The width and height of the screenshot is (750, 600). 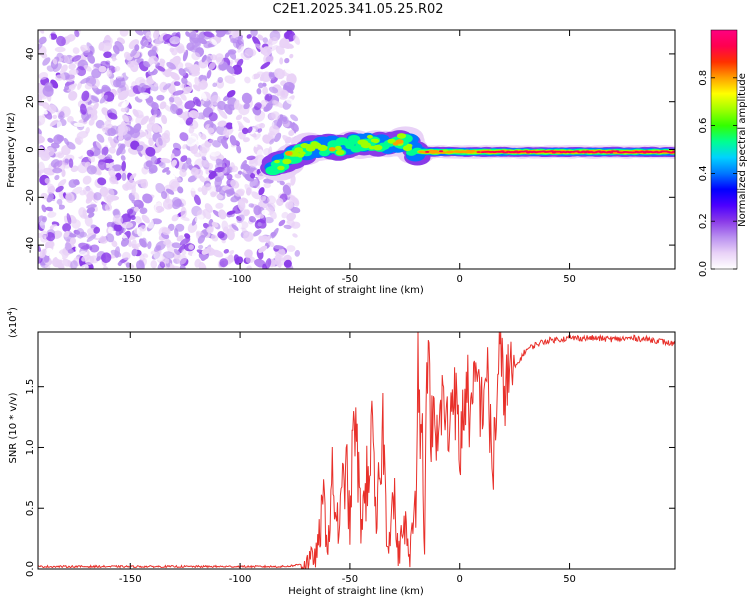 What do you see at coordinates (703, 173) in the screenshot?
I see `colorbar-tick-label: 0.4` at bounding box center [703, 173].